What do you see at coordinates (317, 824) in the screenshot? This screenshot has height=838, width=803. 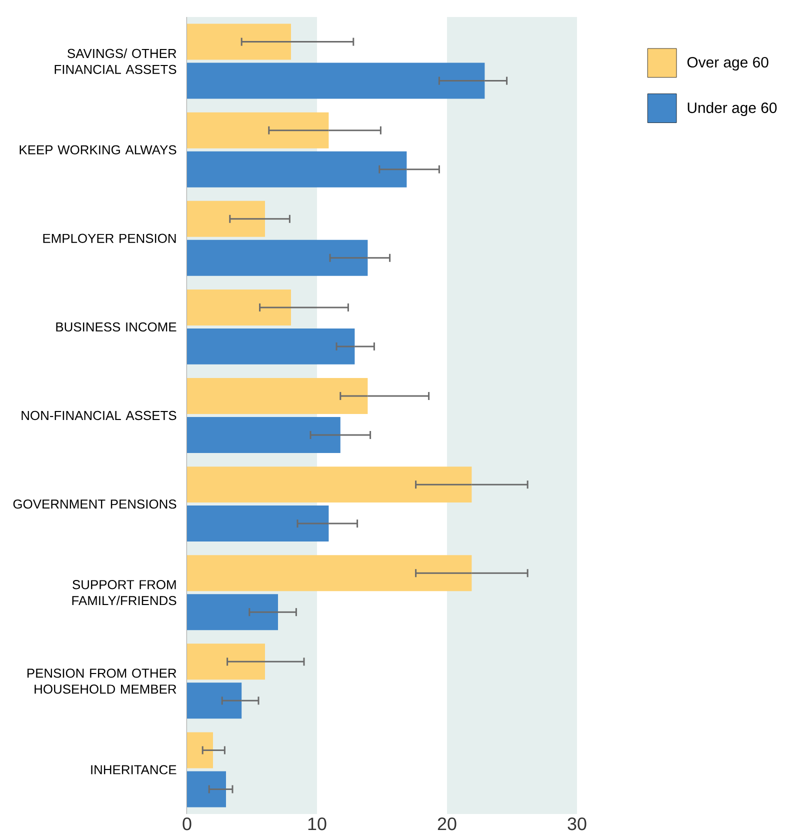 I see `x-tick-label: 10` at bounding box center [317, 824].